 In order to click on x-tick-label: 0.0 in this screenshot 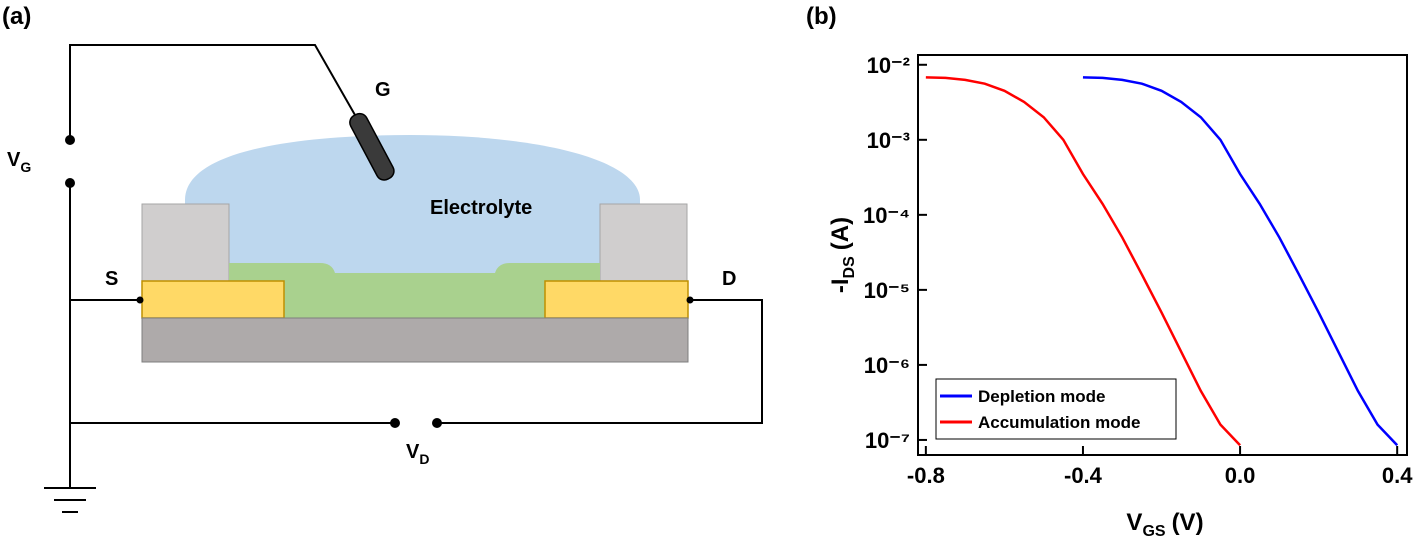, I will do `click(1240, 475)`.